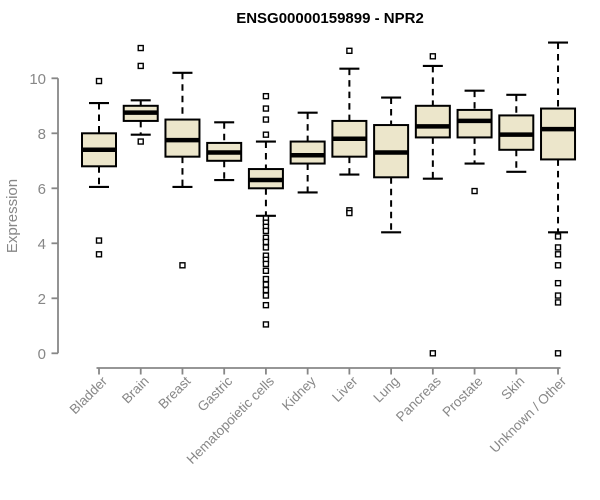 This screenshot has height=500, width=600. I want to click on x-tick-label-pancreas: Pancreas, so click(418, 398).